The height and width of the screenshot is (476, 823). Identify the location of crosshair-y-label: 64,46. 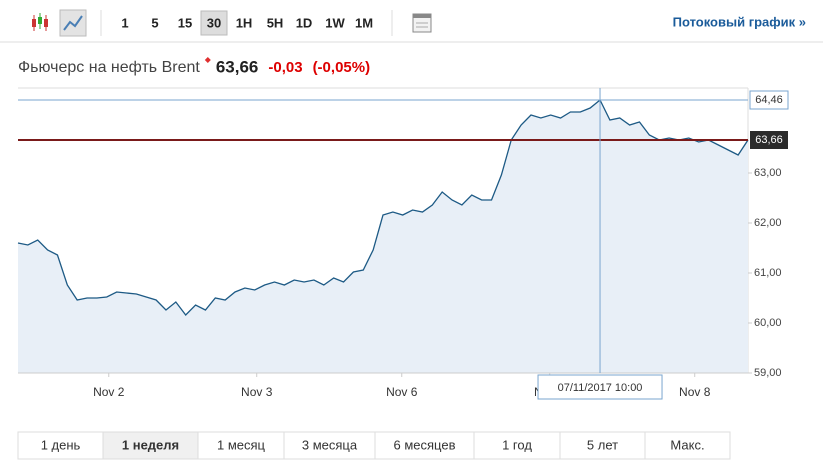
(769, 100).